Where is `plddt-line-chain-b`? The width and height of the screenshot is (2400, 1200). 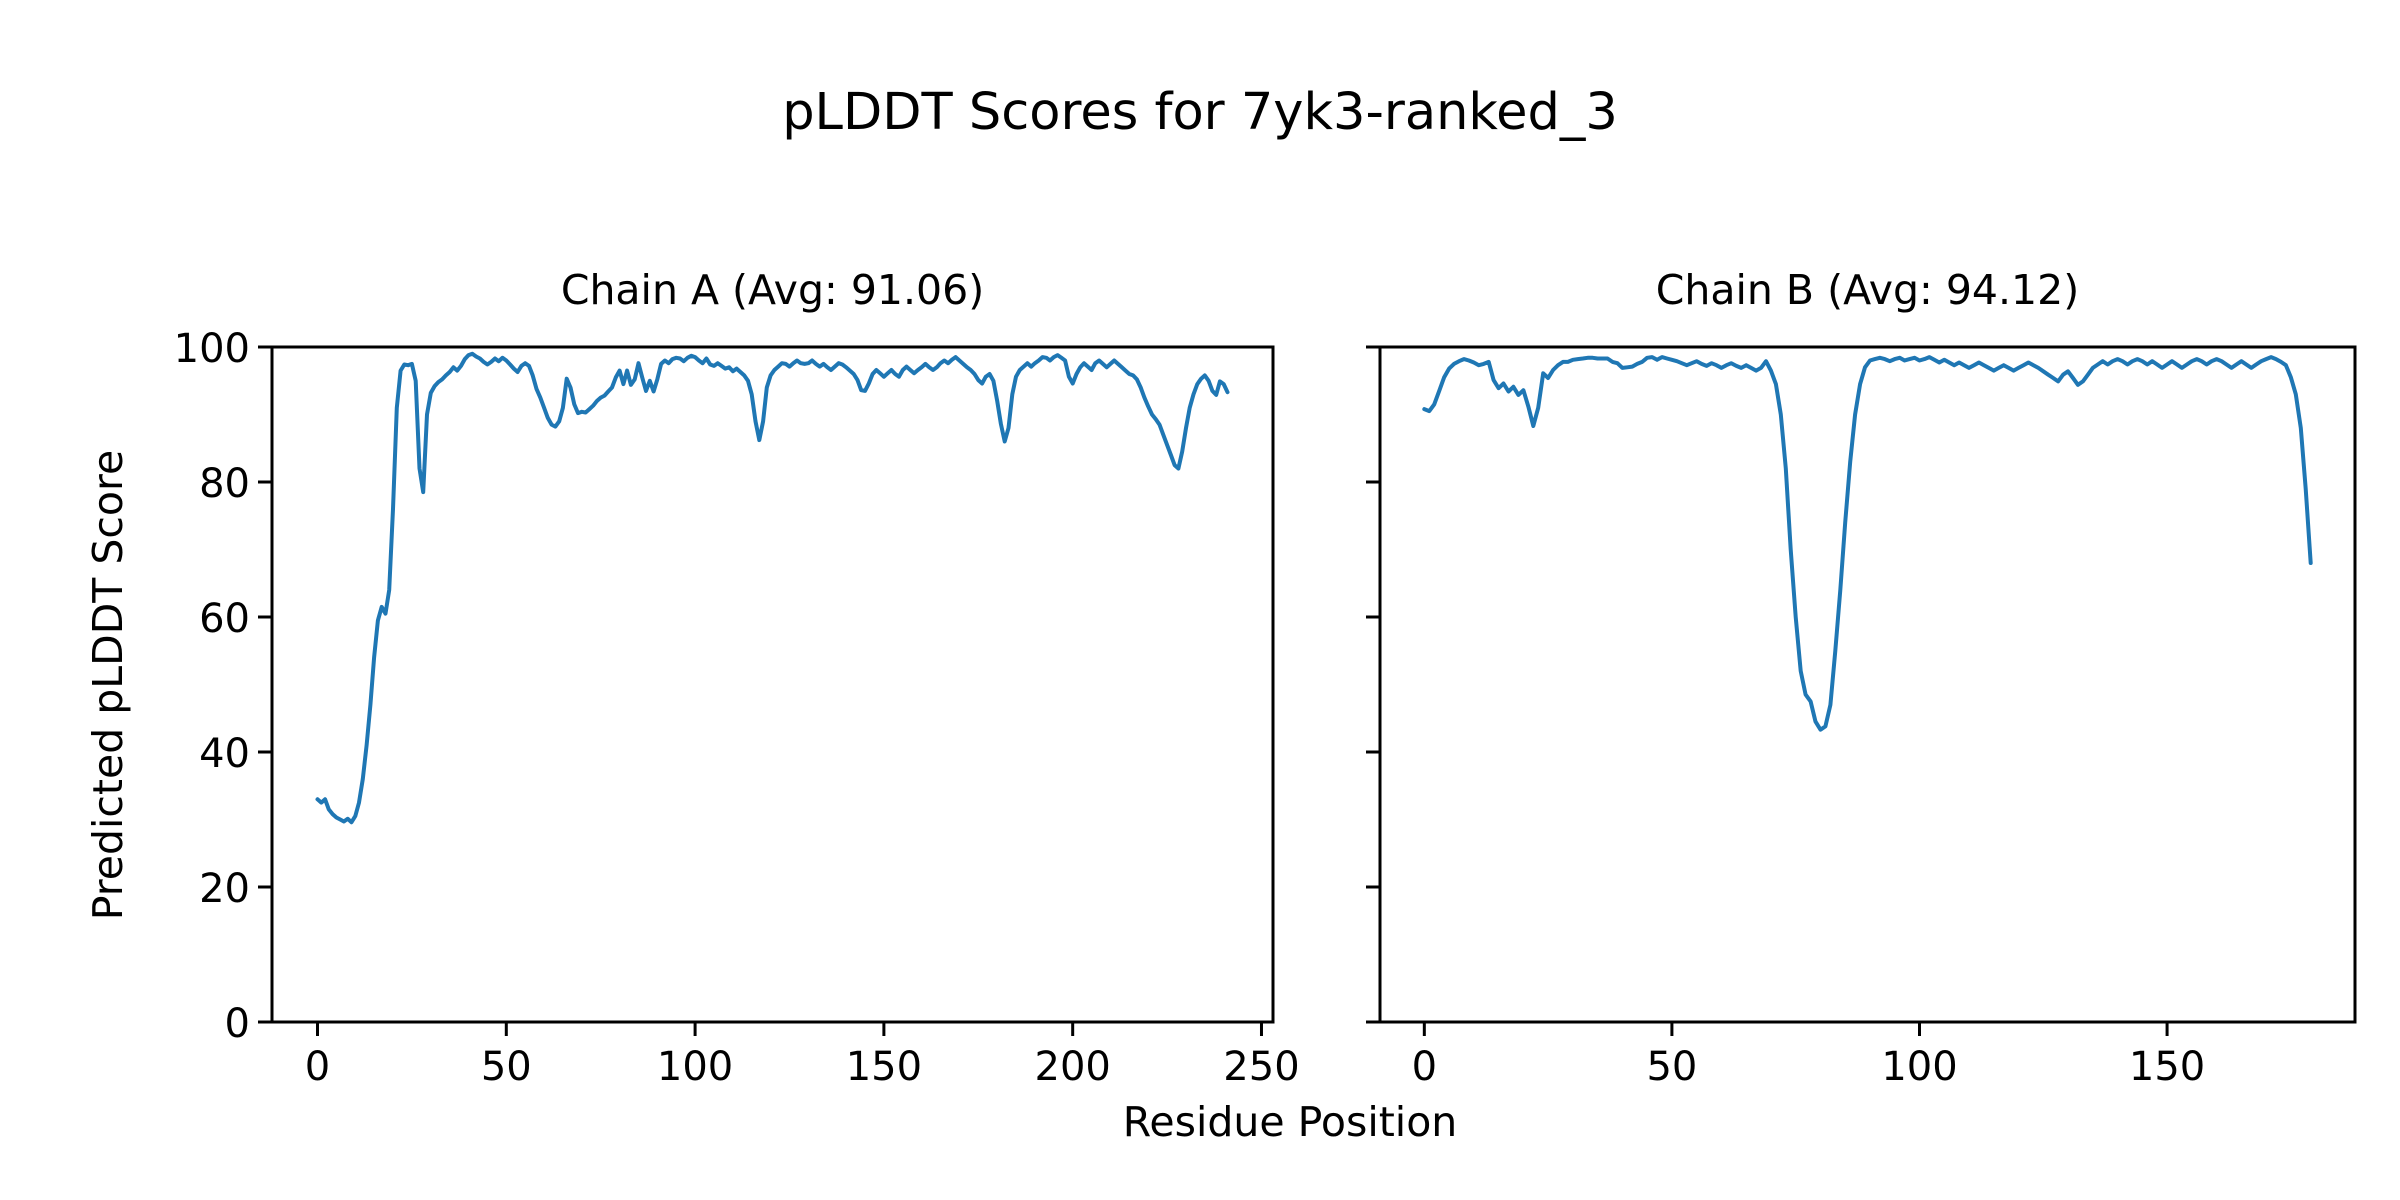
plddt-line-chain-b is located at coordinates (1867, 543).